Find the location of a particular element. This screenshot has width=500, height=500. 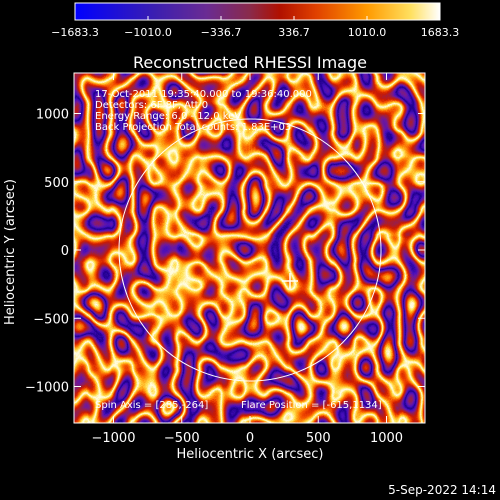

colorbar-tick-label: −336.7 is located at coordinates (221, 32).